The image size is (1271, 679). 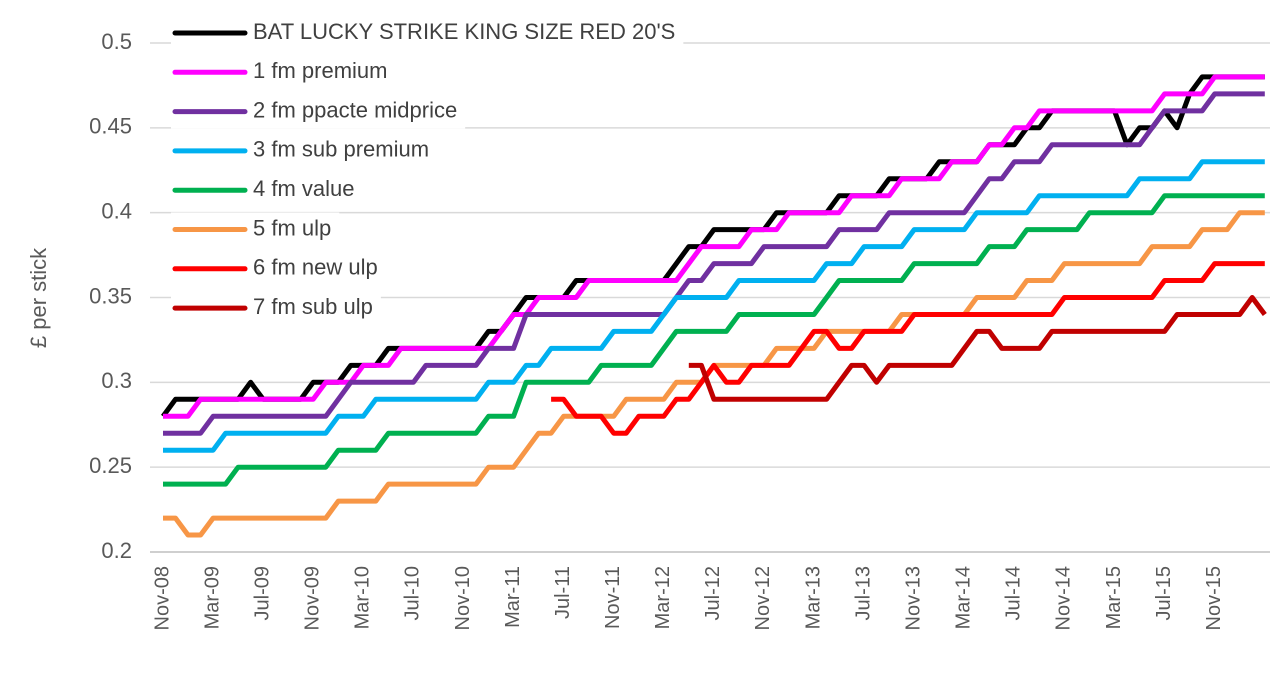 What do you see at coordinates (363, 597) in the screenshot?
I see `x-tick-label: Mar-10` at bounding box center [363, 597].